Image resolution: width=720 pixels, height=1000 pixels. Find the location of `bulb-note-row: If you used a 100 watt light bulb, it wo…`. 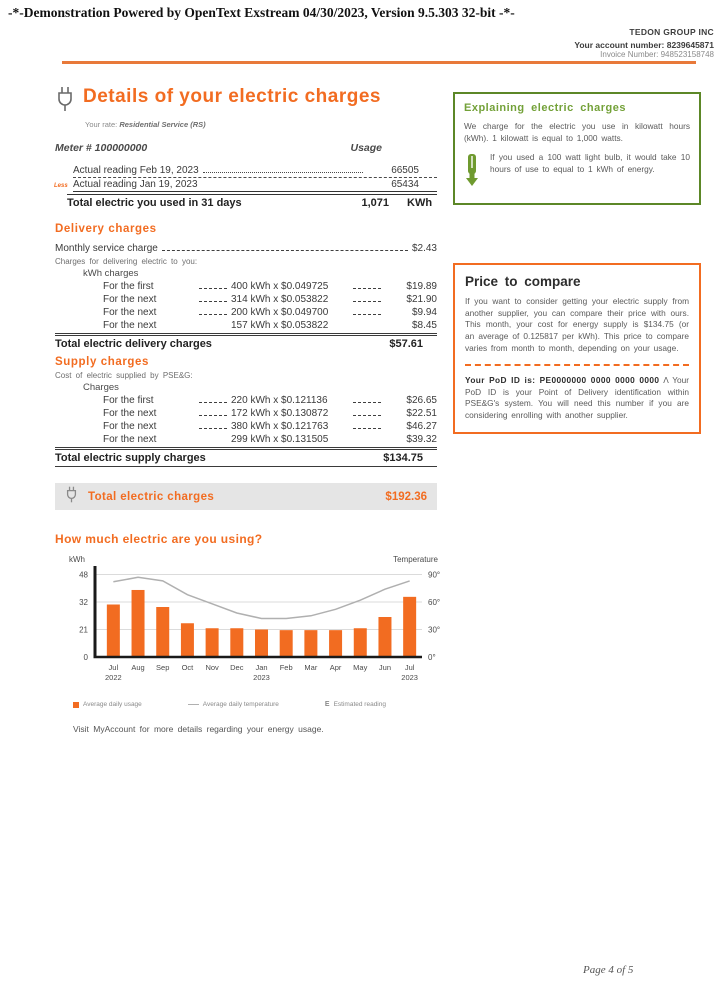

bulb-note-row: If you used a 100 watt light bulb, it wo… is located at coordinates (577, 172).